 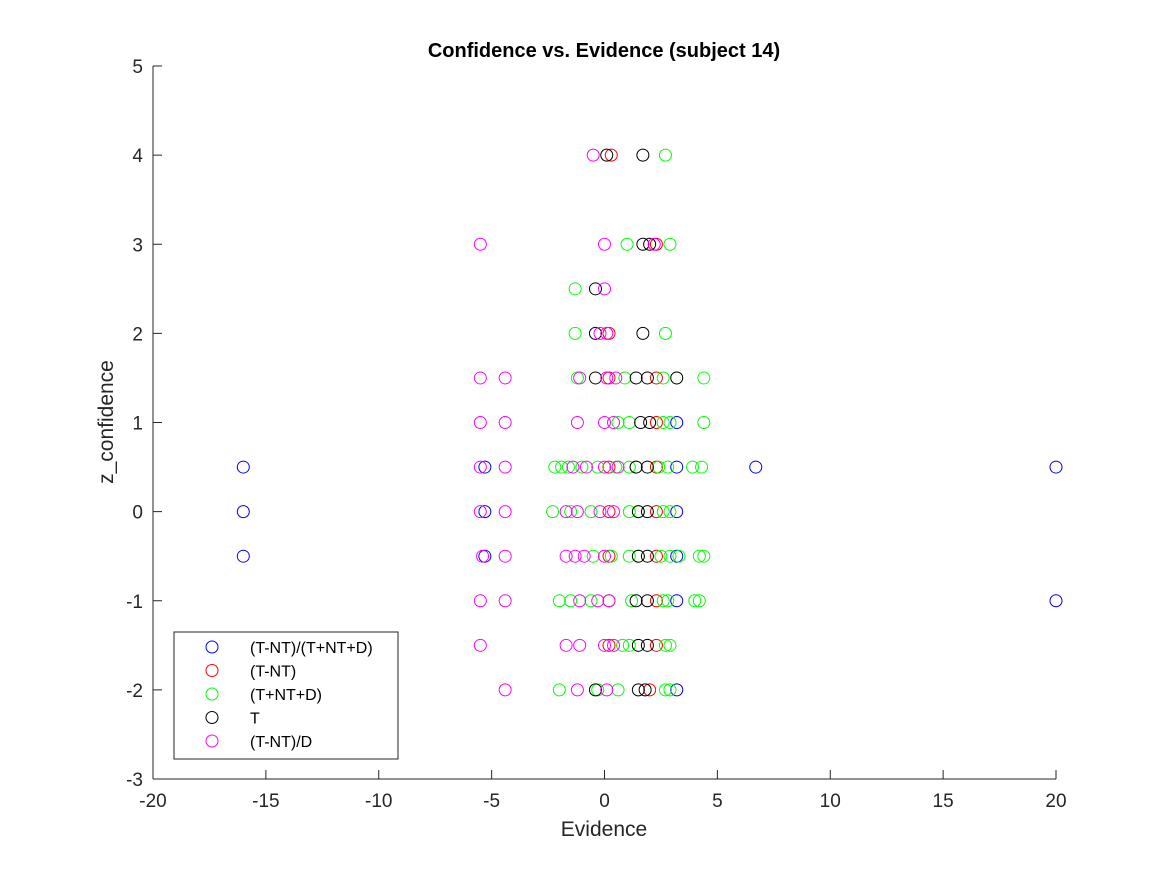 I want to click on legend-marker, so click(x=212, y=717).